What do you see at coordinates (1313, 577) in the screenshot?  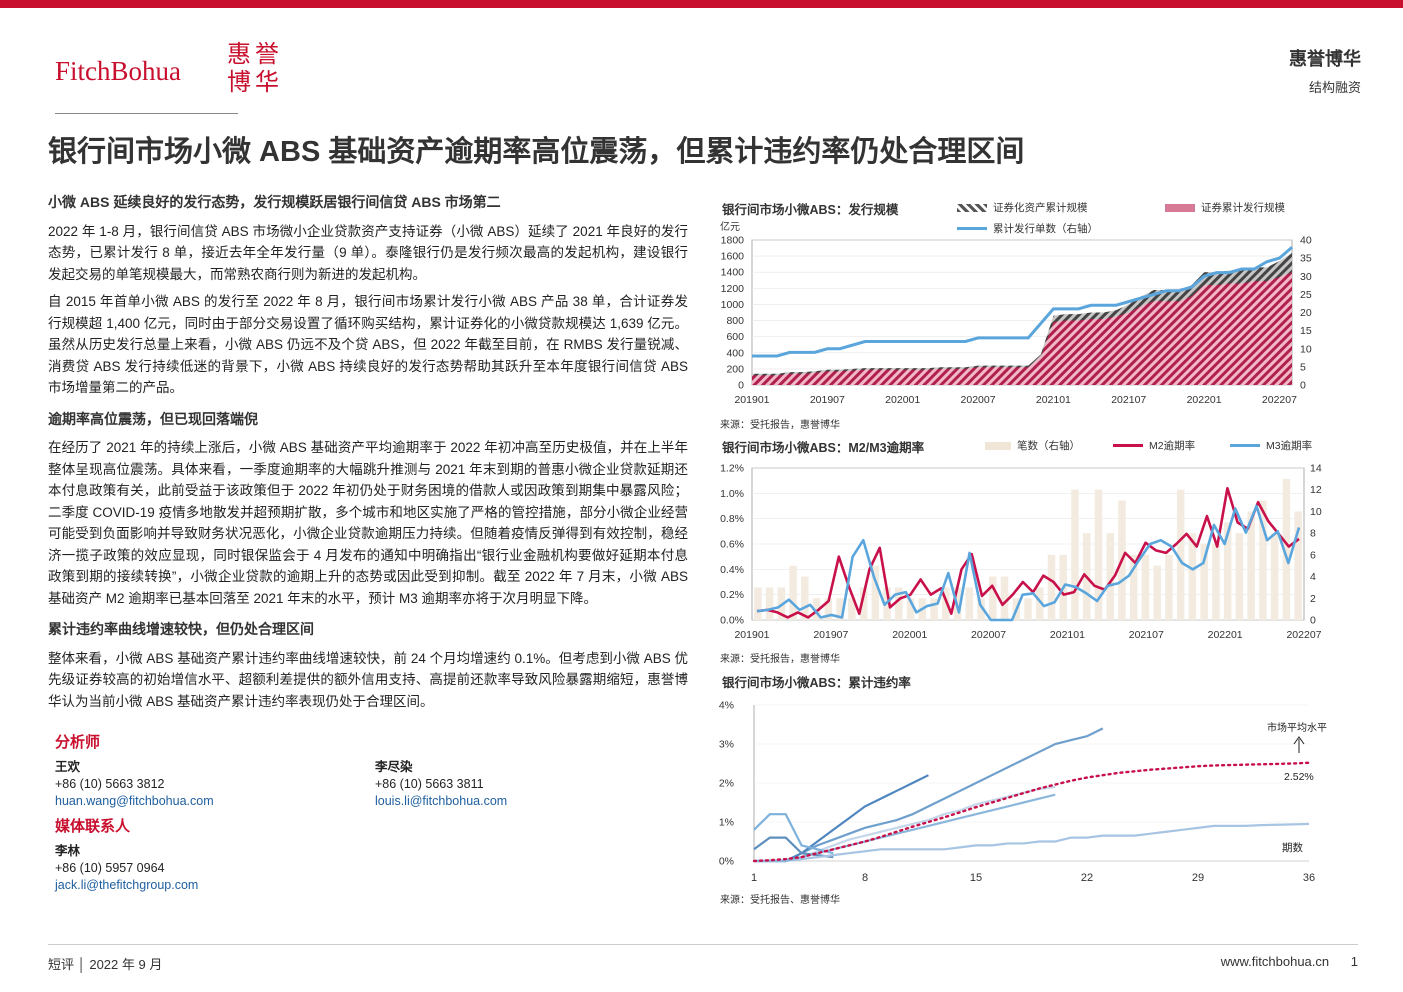 I see `chart2-y2-tick: 4` at bounding box center [1313, 577].